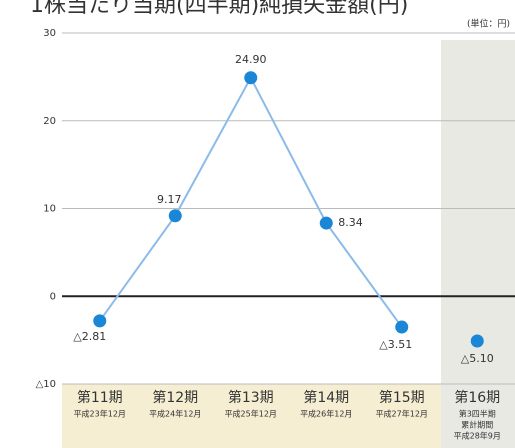 The width and height of the screenshot is (515, 448). I want to click on data-label: △3.51, so click(395, 344).